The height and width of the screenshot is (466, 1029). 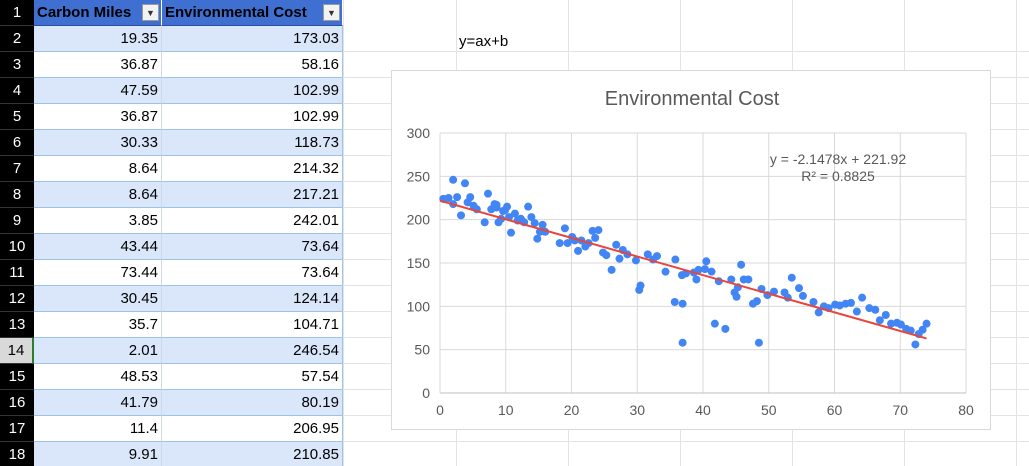 I want to click on cell-environmental-cost: 206.95, so click(x=252, y=429).